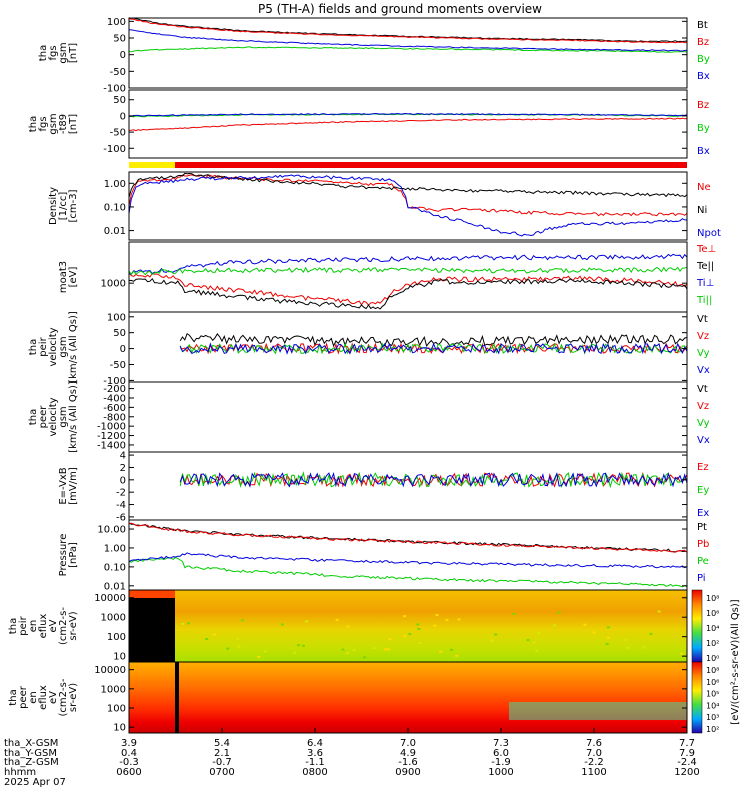 Image resolution: width=750 pixels, height=800 pixels. I want to click on y-tick-label: -1400, so click(111, 445).